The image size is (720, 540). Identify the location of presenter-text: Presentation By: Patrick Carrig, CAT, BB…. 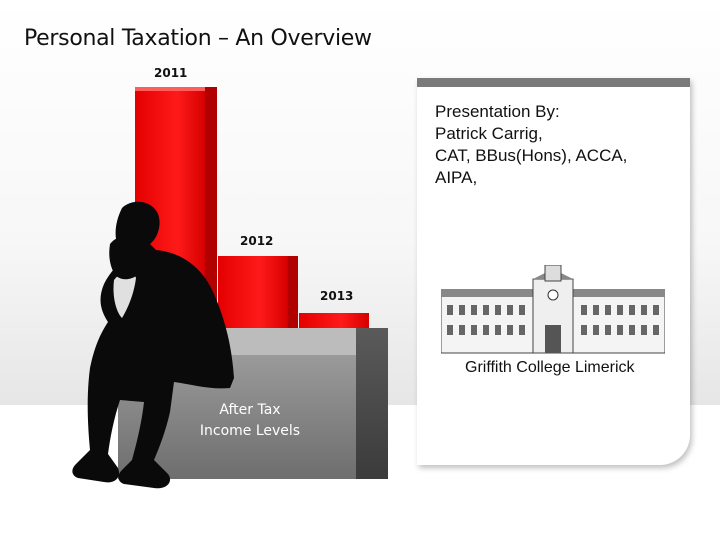
(531, 145).